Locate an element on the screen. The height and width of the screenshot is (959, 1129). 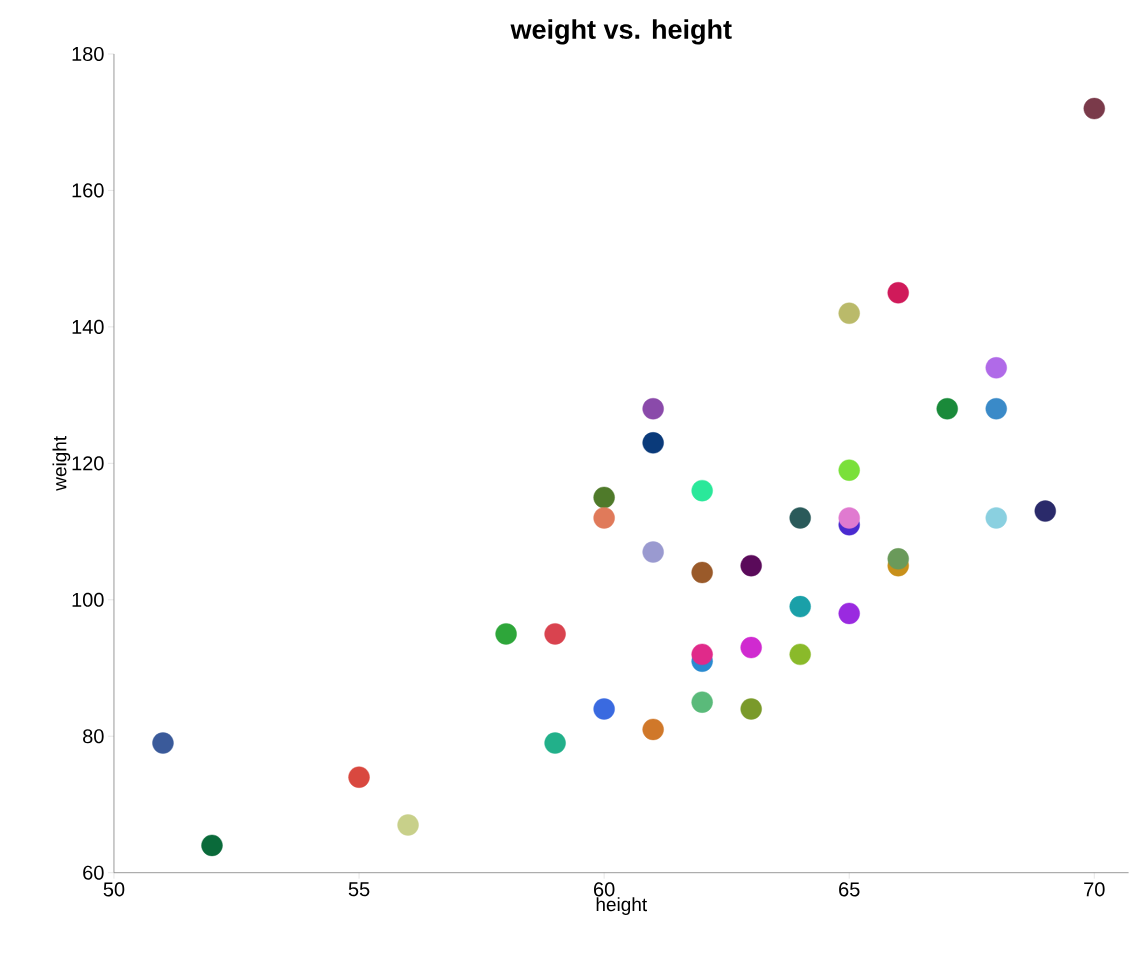
chart-title: weight vs. height is located at coordinates (621, 32).